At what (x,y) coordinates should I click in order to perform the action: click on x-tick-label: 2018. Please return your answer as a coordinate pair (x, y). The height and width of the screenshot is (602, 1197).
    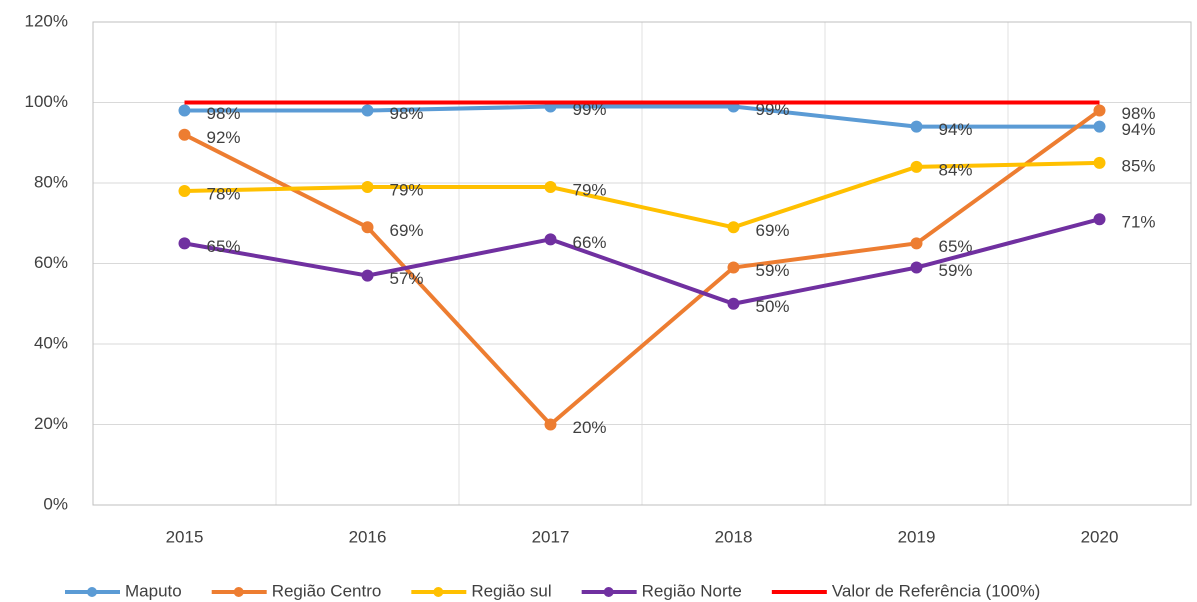
    Looking at the image, I should click on (734, 536).